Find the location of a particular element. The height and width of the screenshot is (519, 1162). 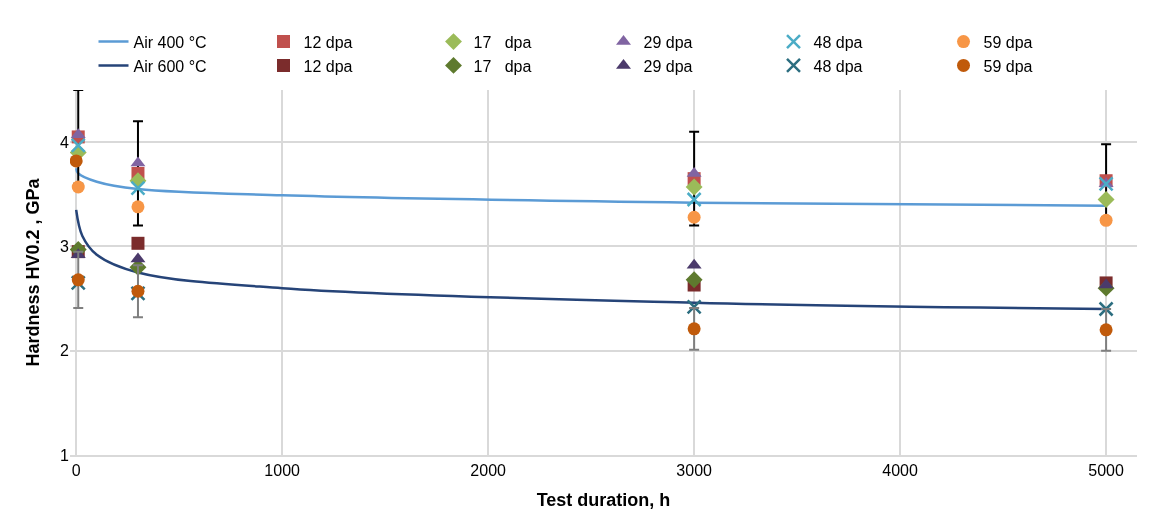

x-tick-label: 4000 is located at coordinates (900, 470).